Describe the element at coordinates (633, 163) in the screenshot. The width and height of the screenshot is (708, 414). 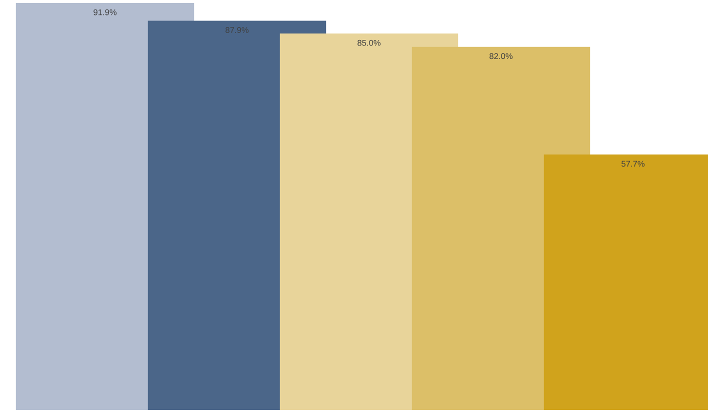
I see `data-label: 57.7%` at that location.